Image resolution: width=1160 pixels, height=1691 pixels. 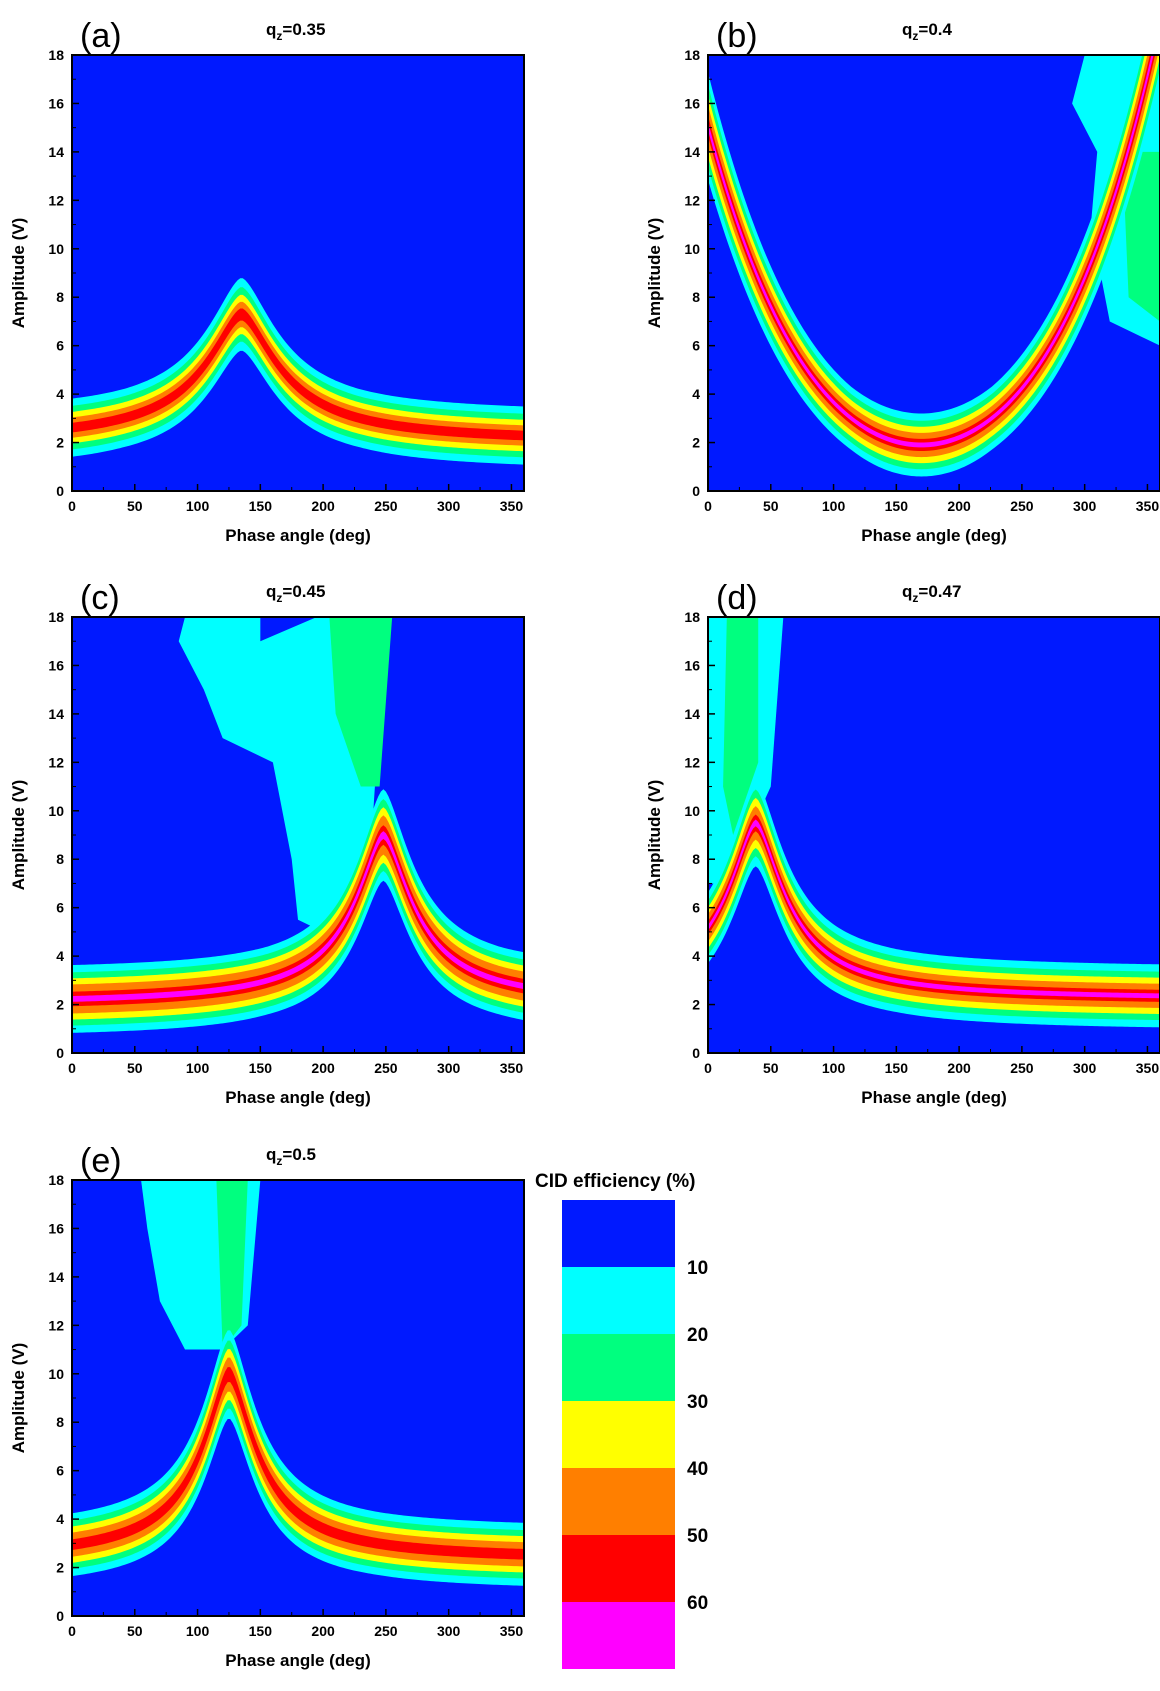 What do you see at coordinates (697, 1603) in the screenshot?
I see `colorbar-label: 60` at bounding box center [697, 1603].